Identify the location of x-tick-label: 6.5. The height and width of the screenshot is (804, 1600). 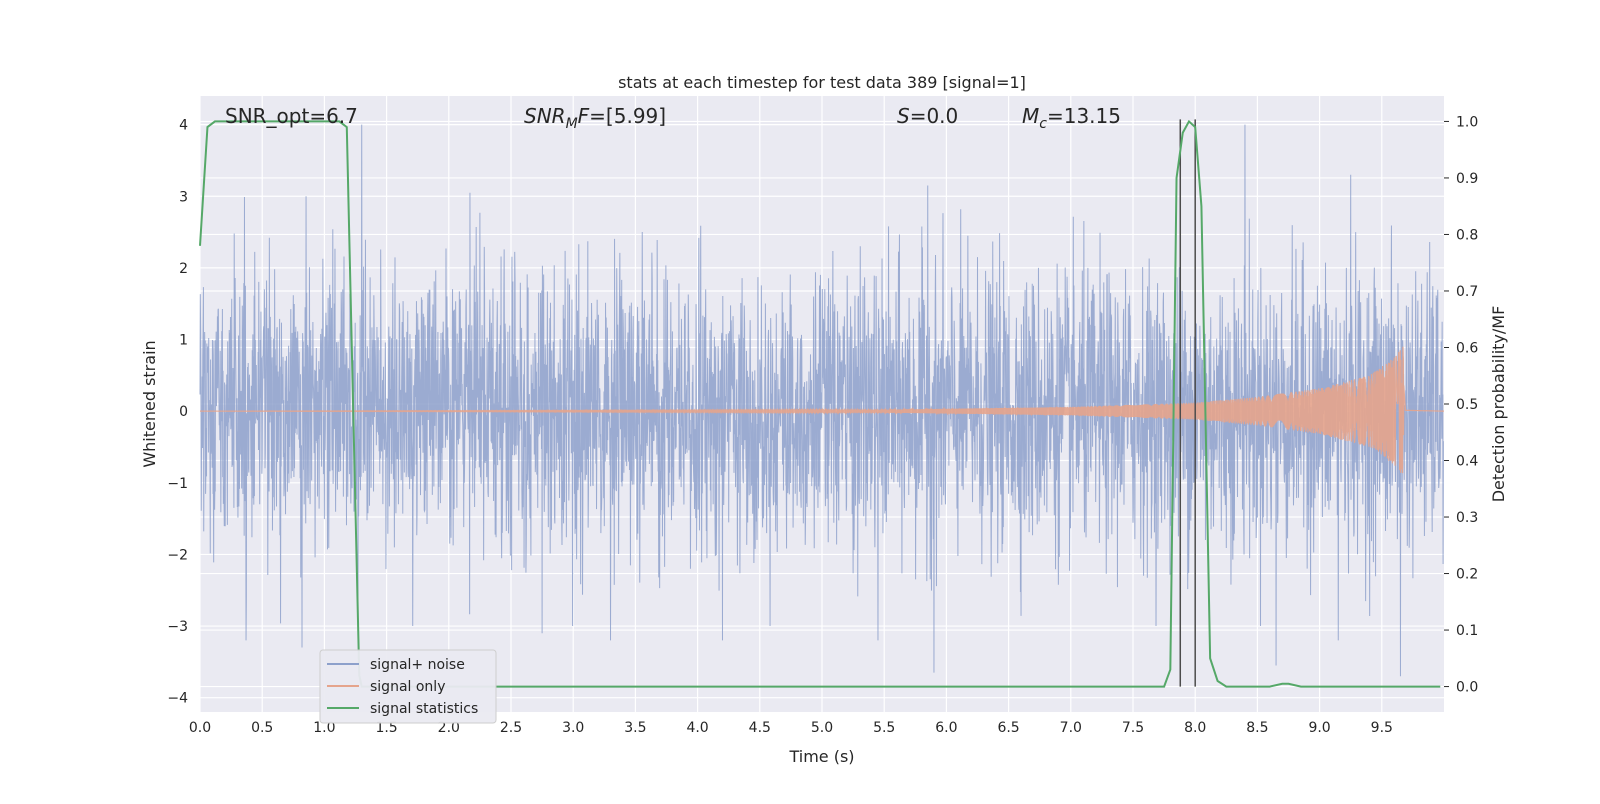
(1008, 728).